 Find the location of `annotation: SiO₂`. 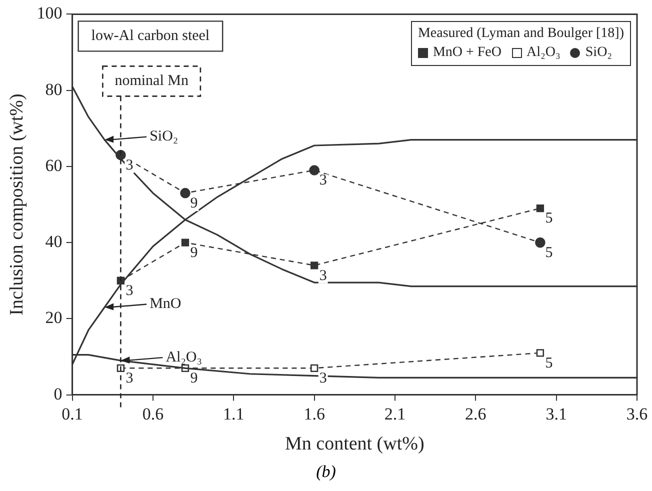

annotation: SiO₂ is located at coordinates (164, 136).